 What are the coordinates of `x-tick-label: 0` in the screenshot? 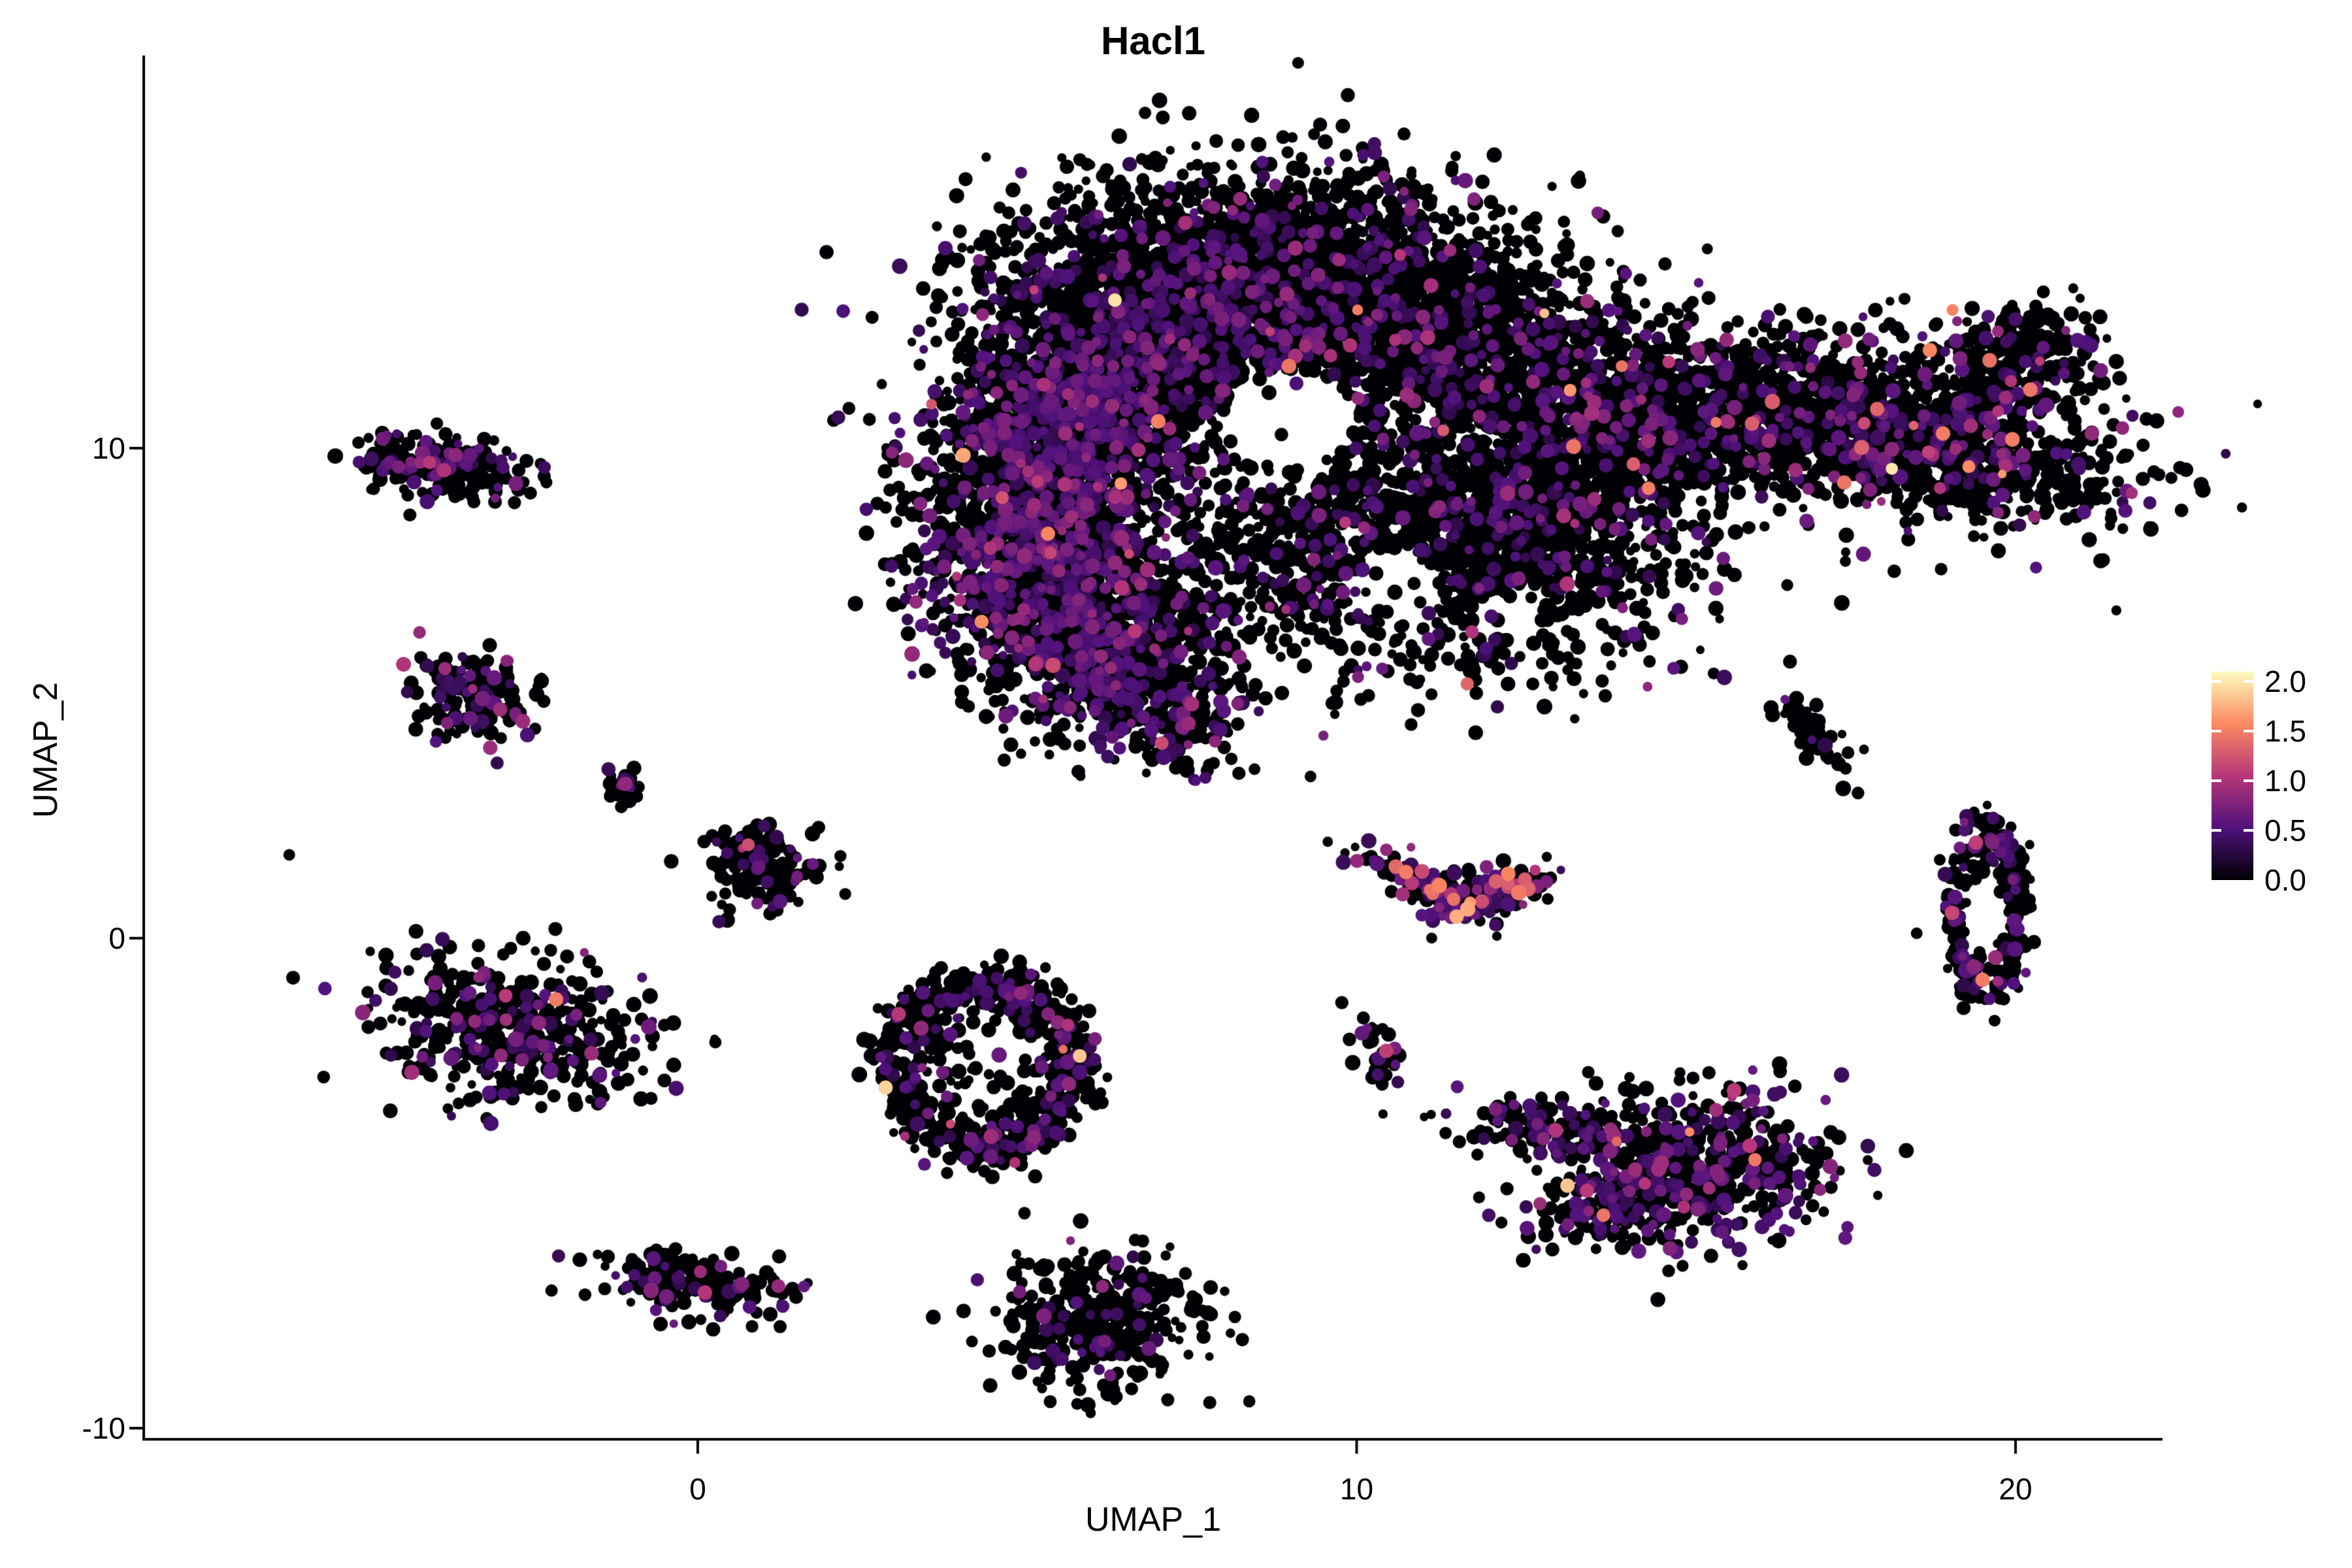 It's located at (697, 1489).